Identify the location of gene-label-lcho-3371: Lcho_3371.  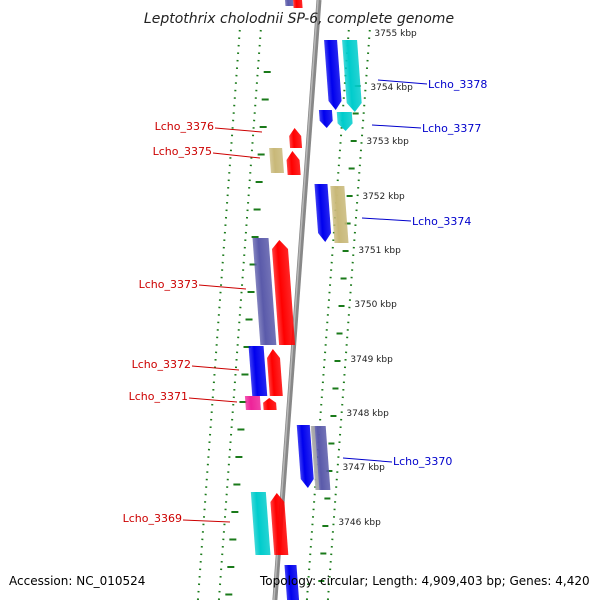
(158, 396).